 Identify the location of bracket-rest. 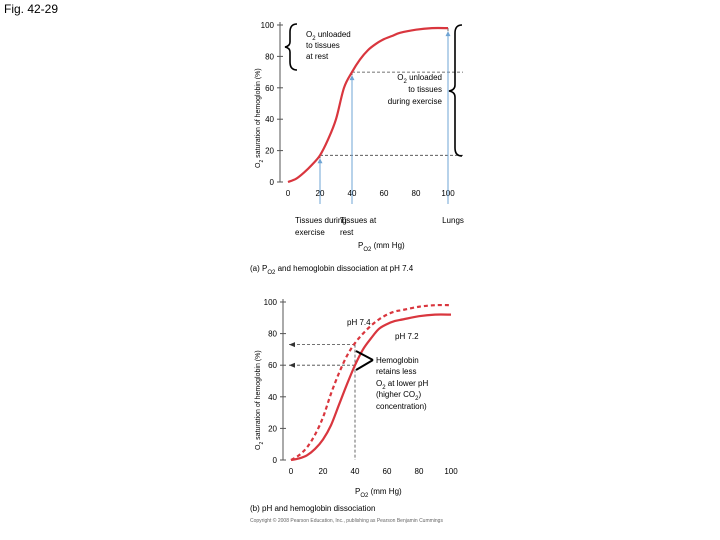
(291, 47).